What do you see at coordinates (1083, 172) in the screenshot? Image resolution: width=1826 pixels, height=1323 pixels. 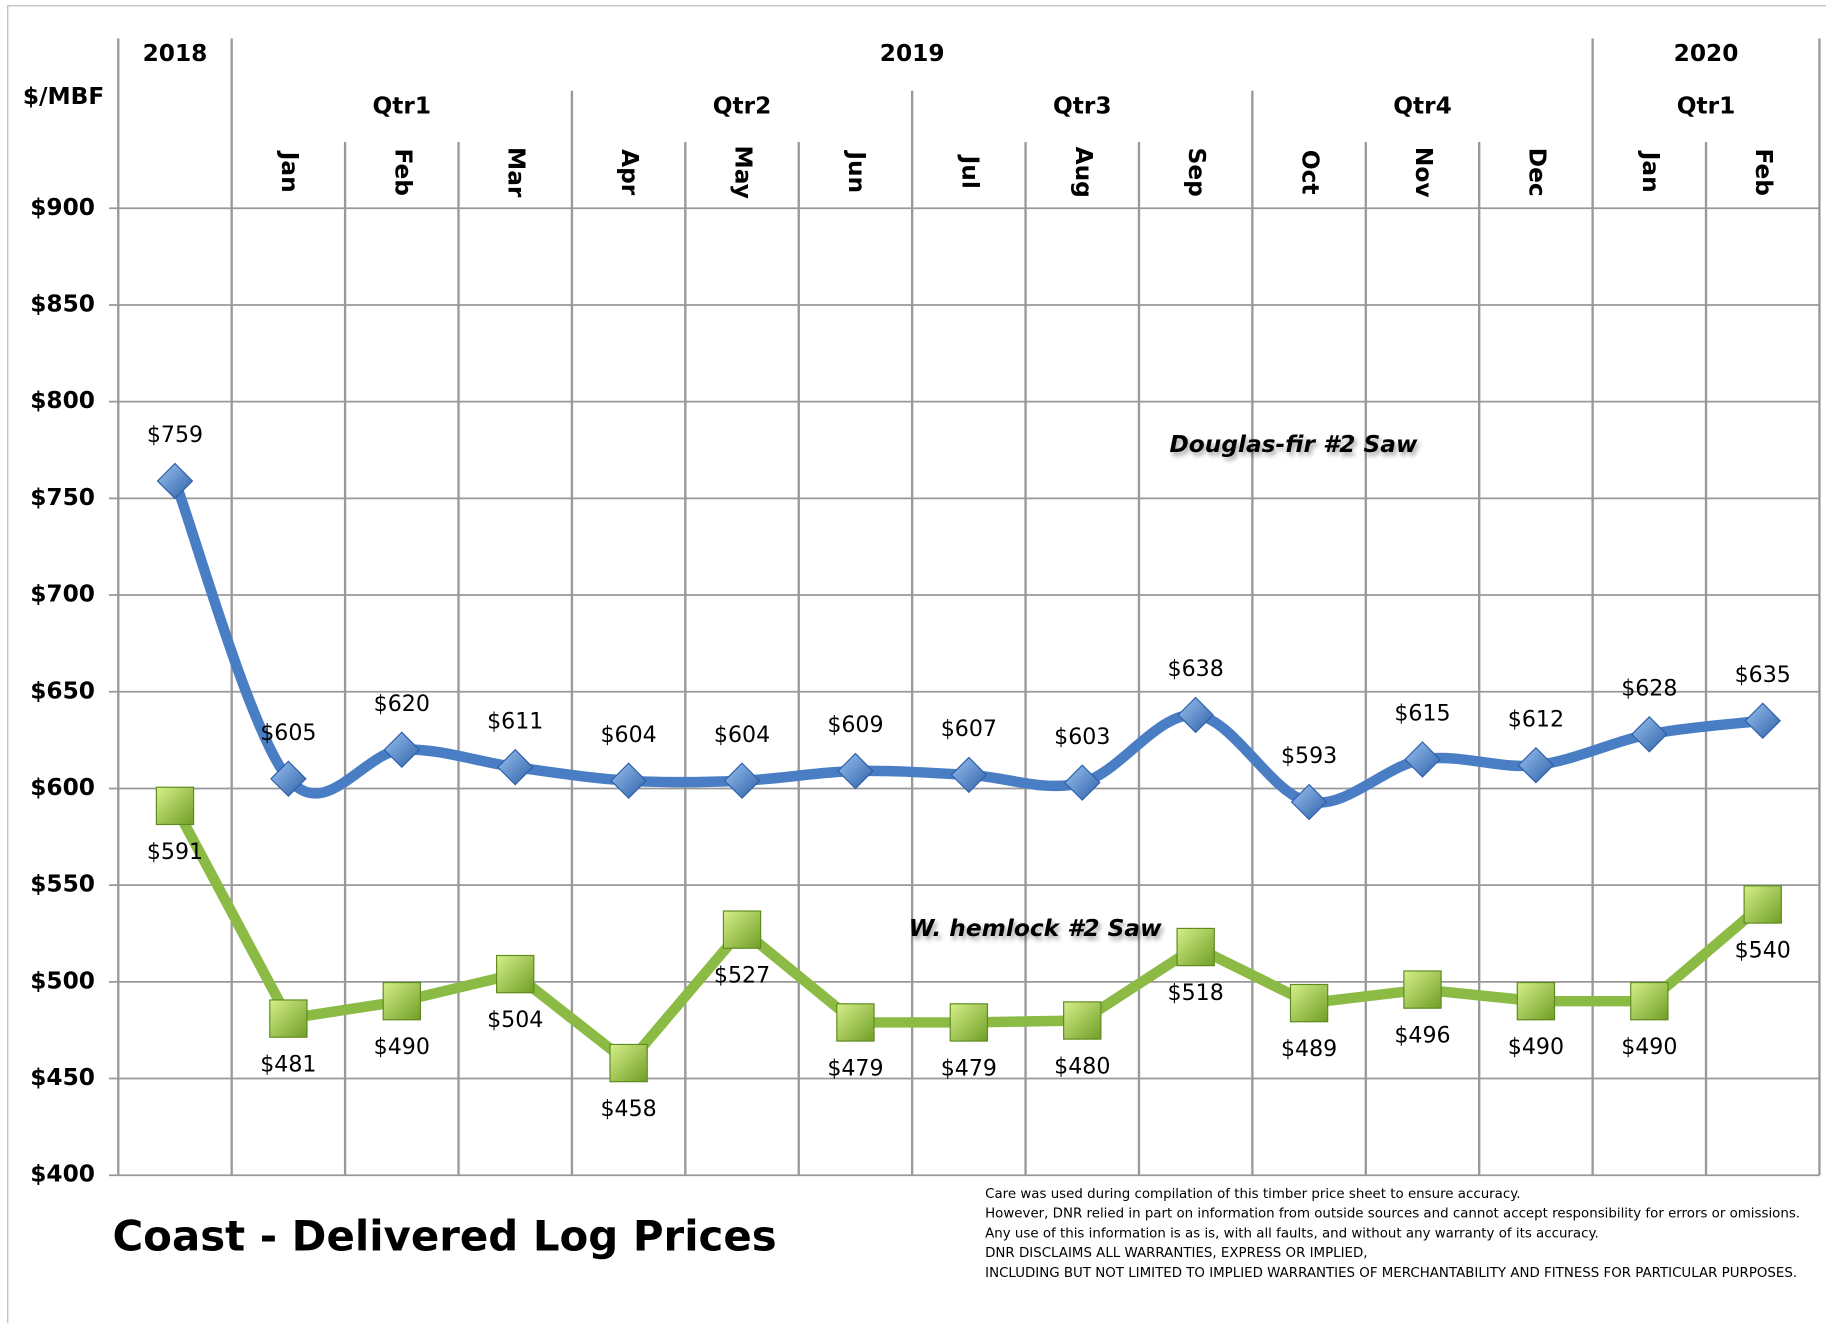 I see `x-tick-label: Aug` at bounding box center [1083, 172].